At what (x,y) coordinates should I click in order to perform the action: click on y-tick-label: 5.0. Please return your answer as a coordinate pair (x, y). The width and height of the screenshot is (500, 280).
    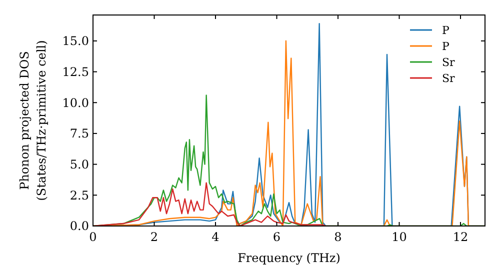
    Looking at the image, I should click on (79, 165).